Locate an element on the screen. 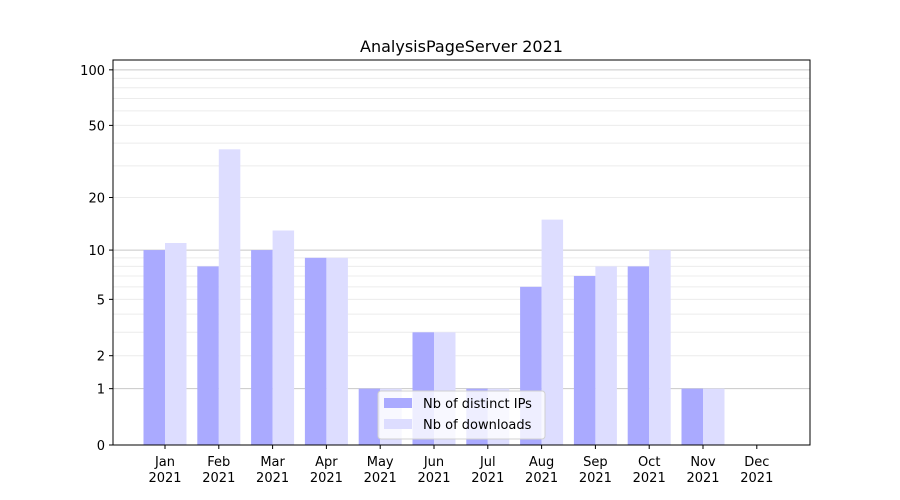 This screenshot has width=900, height=500. y-tick-label: 2 is located at coordinates (101, 357).